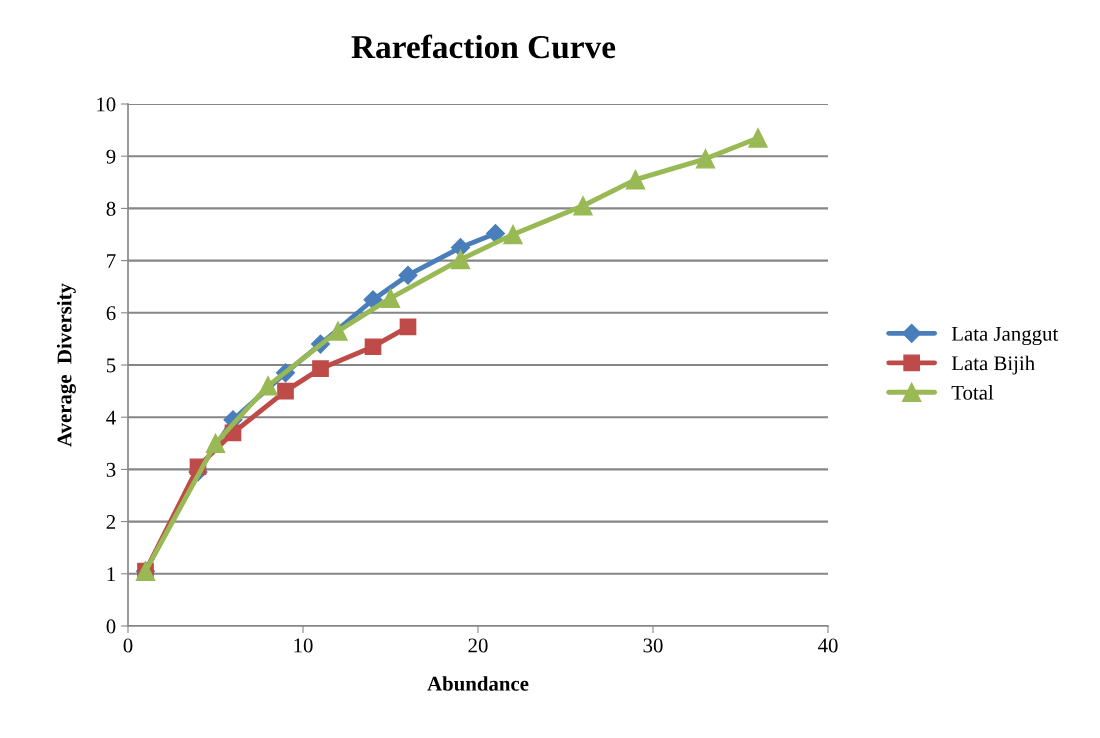 Image resolution: width=1100 pixels, height=738 pixels. Describe the element at coordinates (111, 469) in the screenshot. I see `y-tick-label: 3` at that location.